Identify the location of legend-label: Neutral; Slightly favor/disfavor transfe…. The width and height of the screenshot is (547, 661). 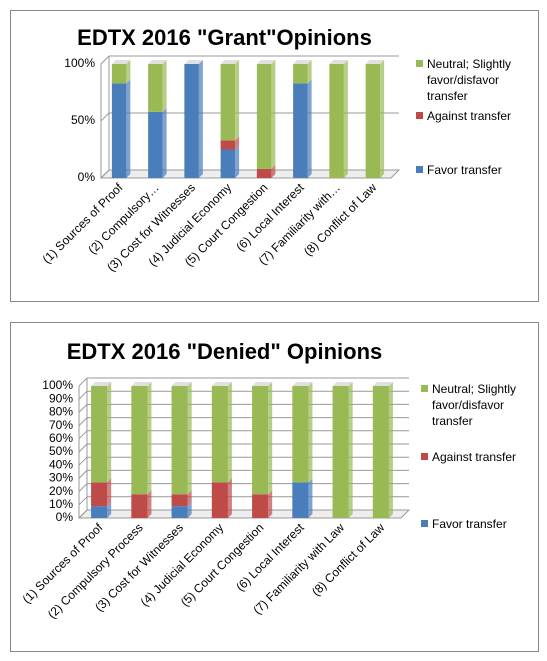
(474, 405).